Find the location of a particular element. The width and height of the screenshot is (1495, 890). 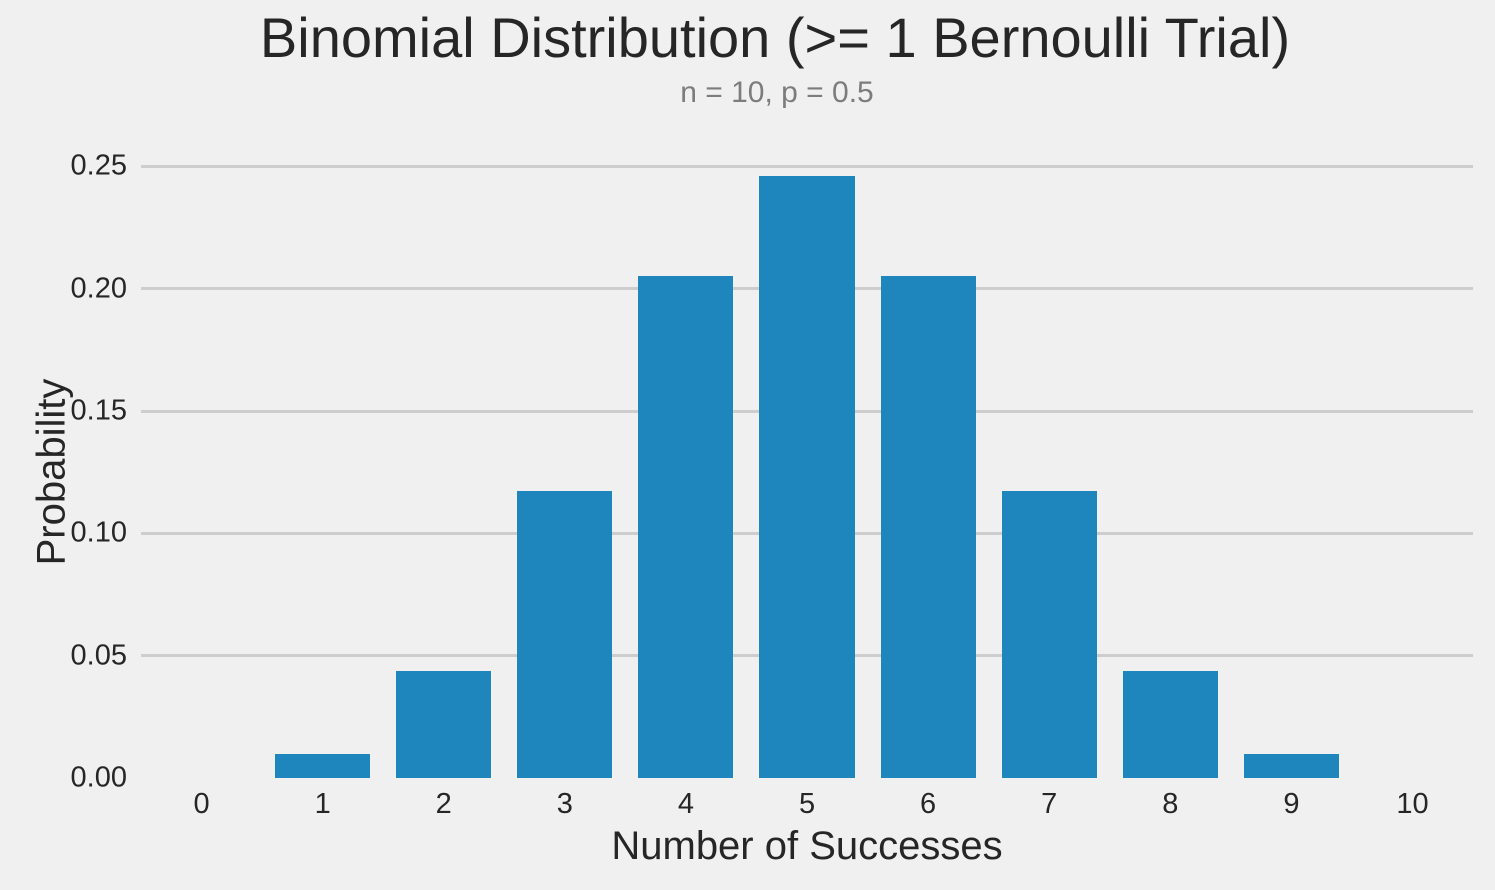

y-tick-label: 0.15 is located at coordinates (98, 410).